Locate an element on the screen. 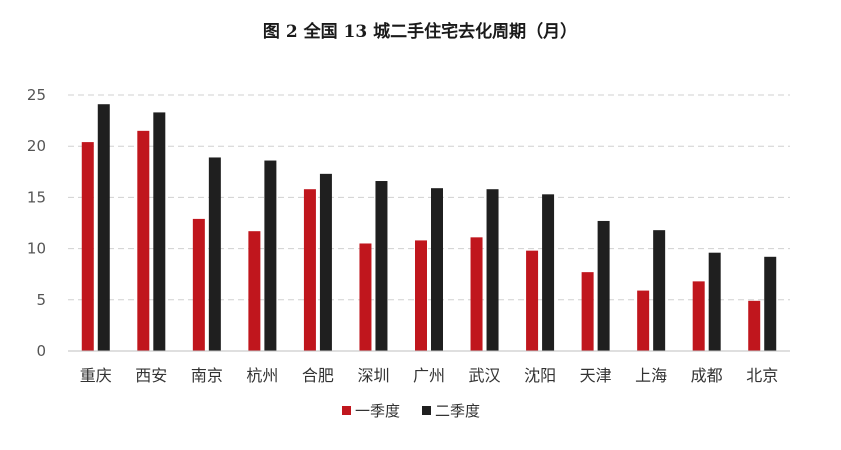 The image size is (841, 450). x-category-label: 西安 is located at coordinates (151, 375).